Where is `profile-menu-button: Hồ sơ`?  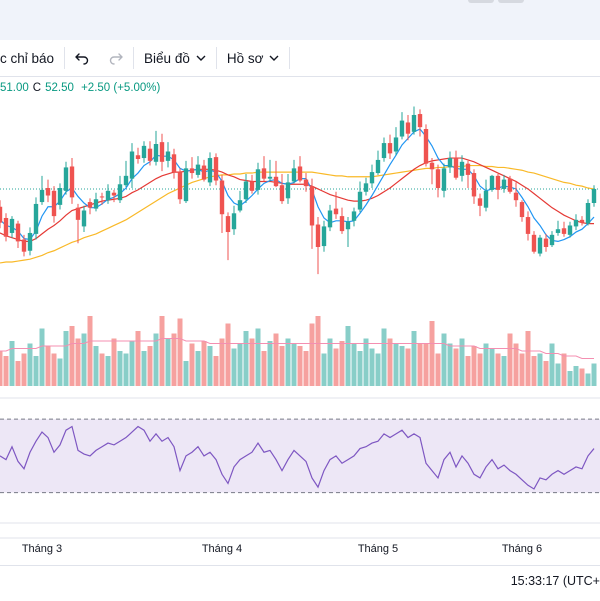
profile-menu-button: Hồ sơ is located at coordinates (253, 58).